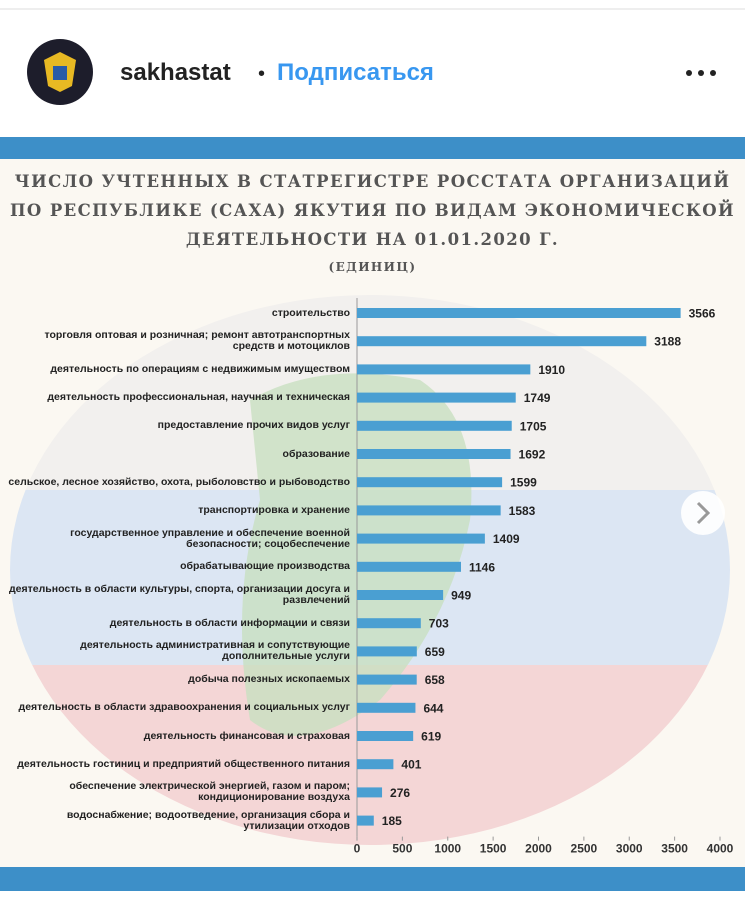 The width and height of the screenshot is (745, 900). Describe the element at coordinates (703, 513) in the screenshot. I see `next-button` at that location.